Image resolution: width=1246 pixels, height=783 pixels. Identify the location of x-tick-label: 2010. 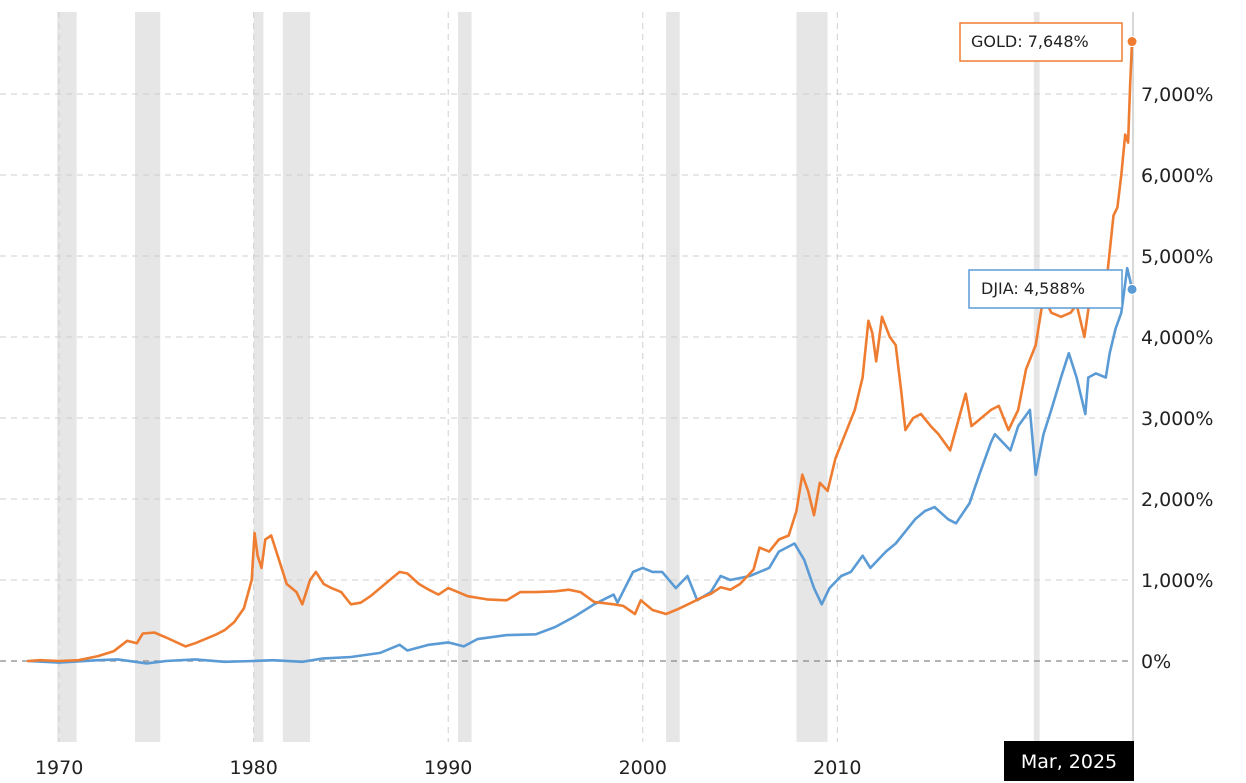
(837, 768).